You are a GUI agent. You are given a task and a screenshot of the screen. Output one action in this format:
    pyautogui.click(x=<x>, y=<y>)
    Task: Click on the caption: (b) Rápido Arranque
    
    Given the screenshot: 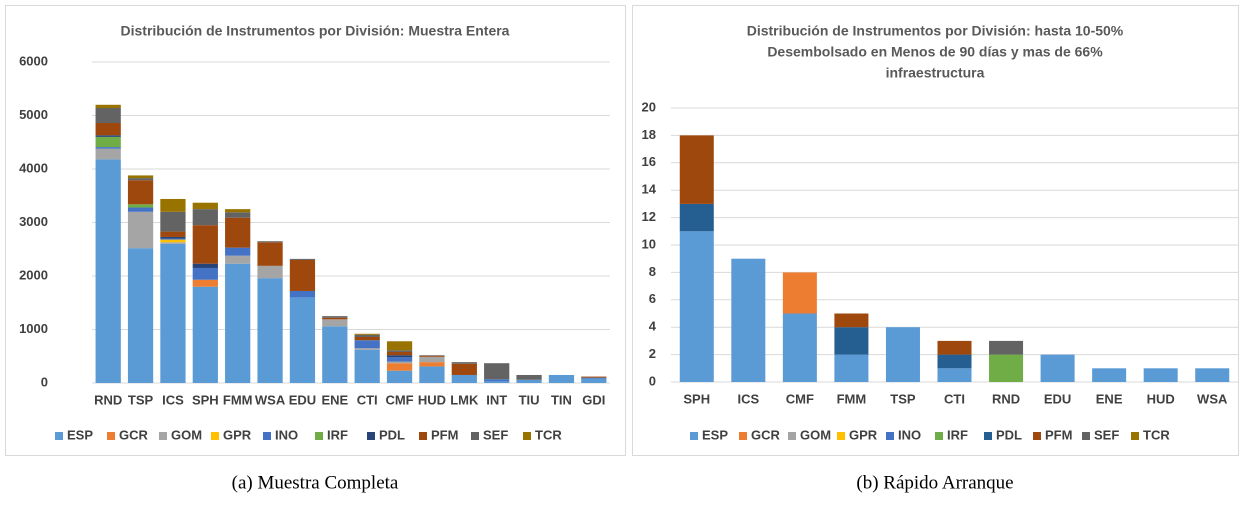 What is the action you would take?
    pyautogui.click(x=934, y=482)
    